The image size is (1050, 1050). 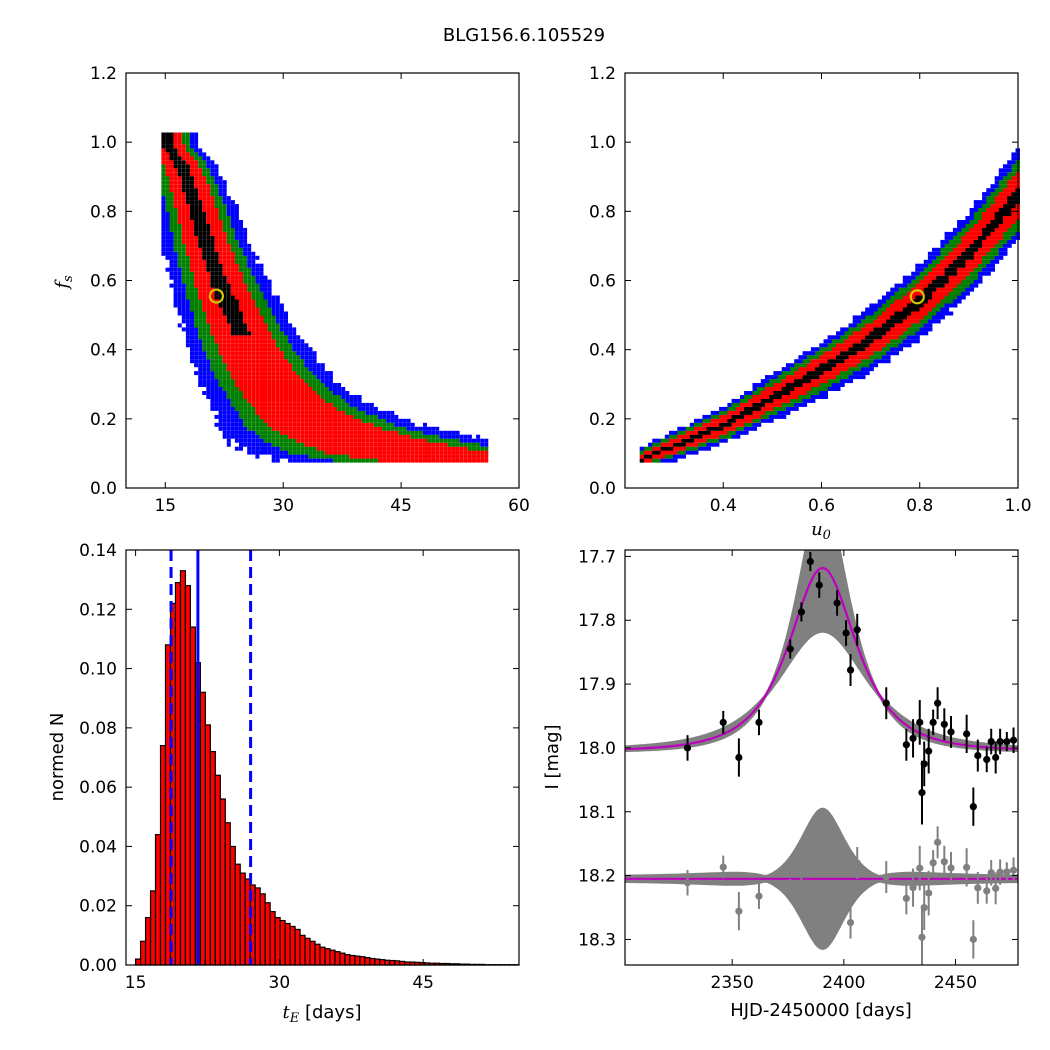 What do you see at coordinates (98, 551) in the screenshot?
I see `tE-histogram-y-tick-label: 0.14` at bounding box center [98, 551].